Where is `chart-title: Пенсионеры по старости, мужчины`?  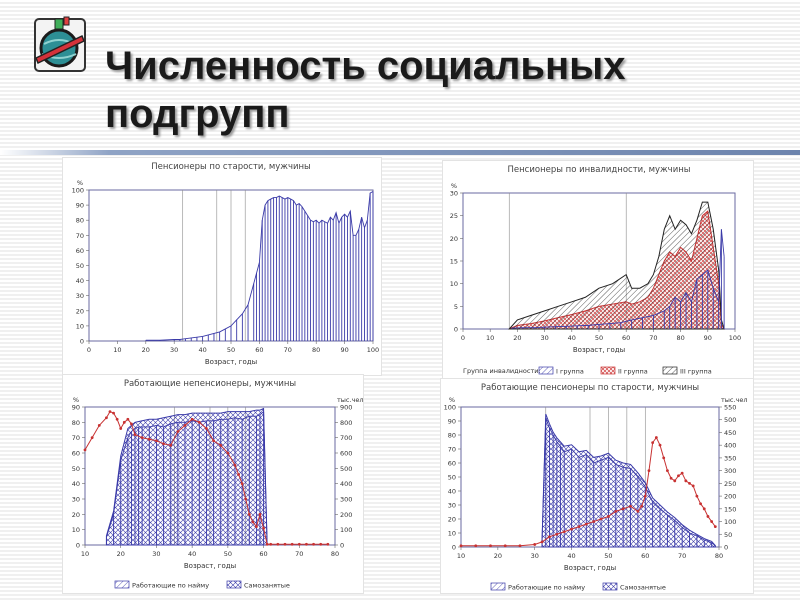
chart-title: Пенсионеры по старости, мужчины is located at coordinates (231, 167).